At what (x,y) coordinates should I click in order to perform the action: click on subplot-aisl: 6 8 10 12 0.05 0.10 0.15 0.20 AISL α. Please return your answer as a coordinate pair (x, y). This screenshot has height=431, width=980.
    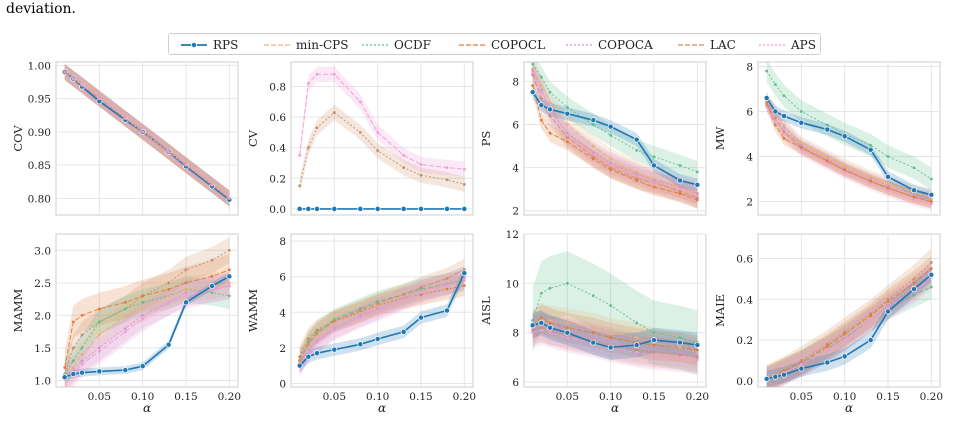
    Looking at the image, I should click on (594, 322).